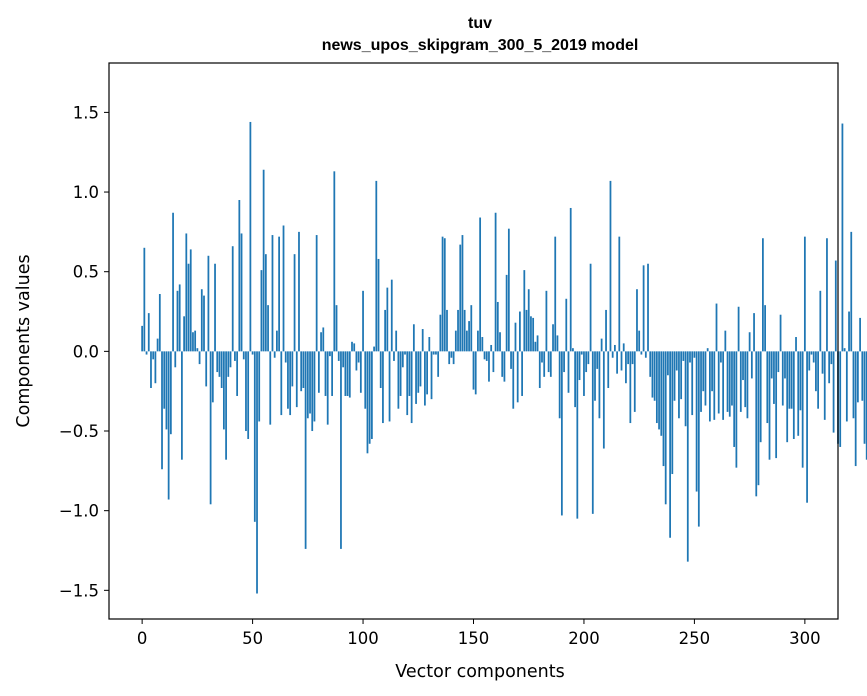  I want to click on chart-subtitle: news_upos_skipgram_300_5_2019 model, so click(480, 45).